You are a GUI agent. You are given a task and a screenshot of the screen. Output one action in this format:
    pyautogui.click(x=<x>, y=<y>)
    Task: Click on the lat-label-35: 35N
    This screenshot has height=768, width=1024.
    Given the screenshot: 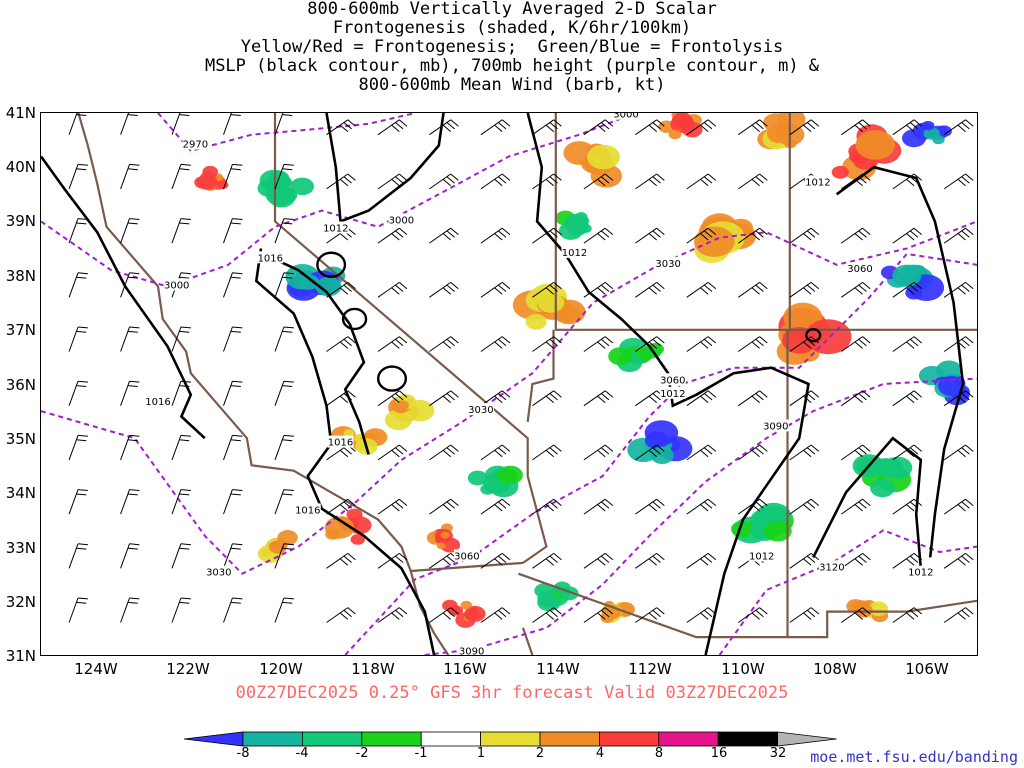 What is the action you would take?
    pyautogui.click(x=20, y=439)
    